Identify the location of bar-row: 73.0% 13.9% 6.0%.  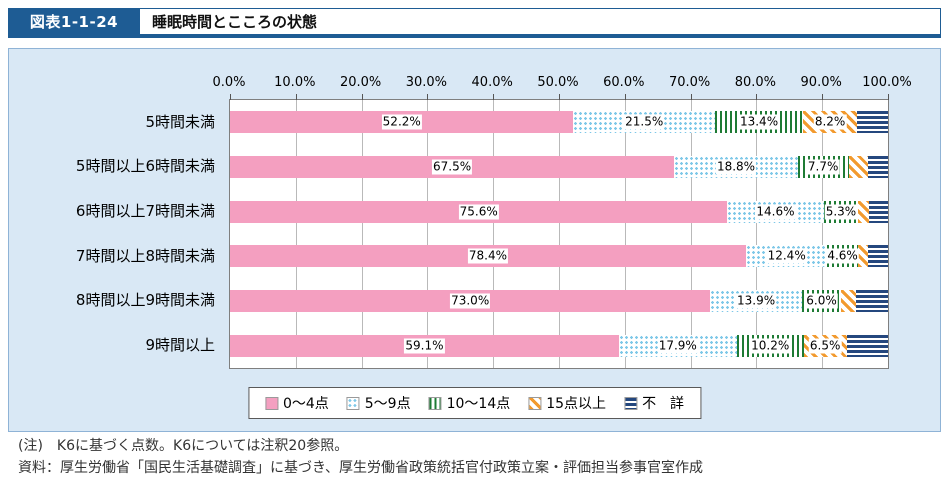
(559, 301).